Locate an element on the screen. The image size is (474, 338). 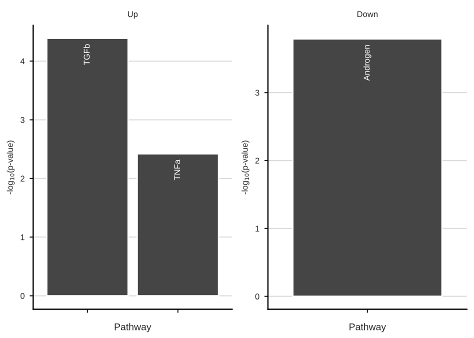
x-tick-label: TNFa is located at coordinates (177, 169).